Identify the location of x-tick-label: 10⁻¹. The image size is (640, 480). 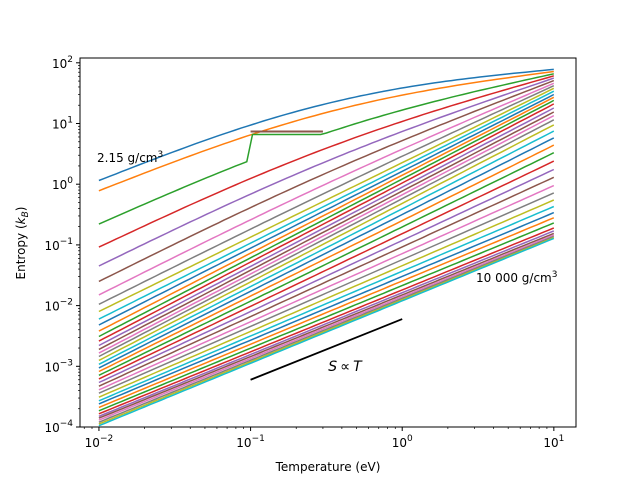
(250, 442).